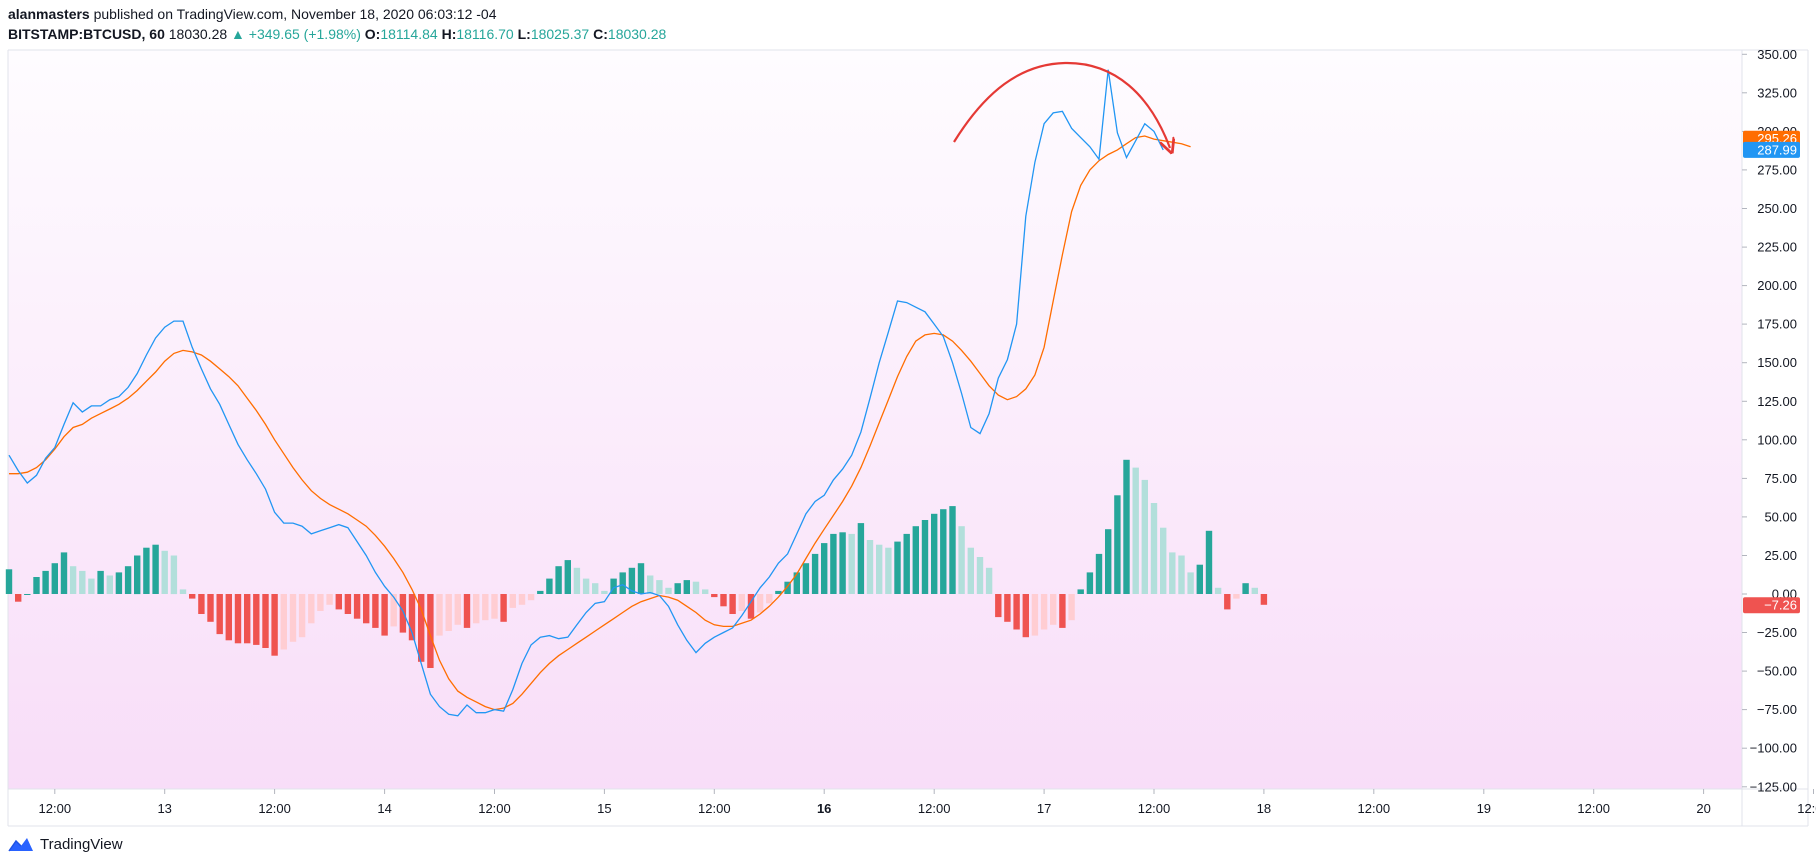  I want to click on y-tick-label: −50.00, so click(1777, 671).